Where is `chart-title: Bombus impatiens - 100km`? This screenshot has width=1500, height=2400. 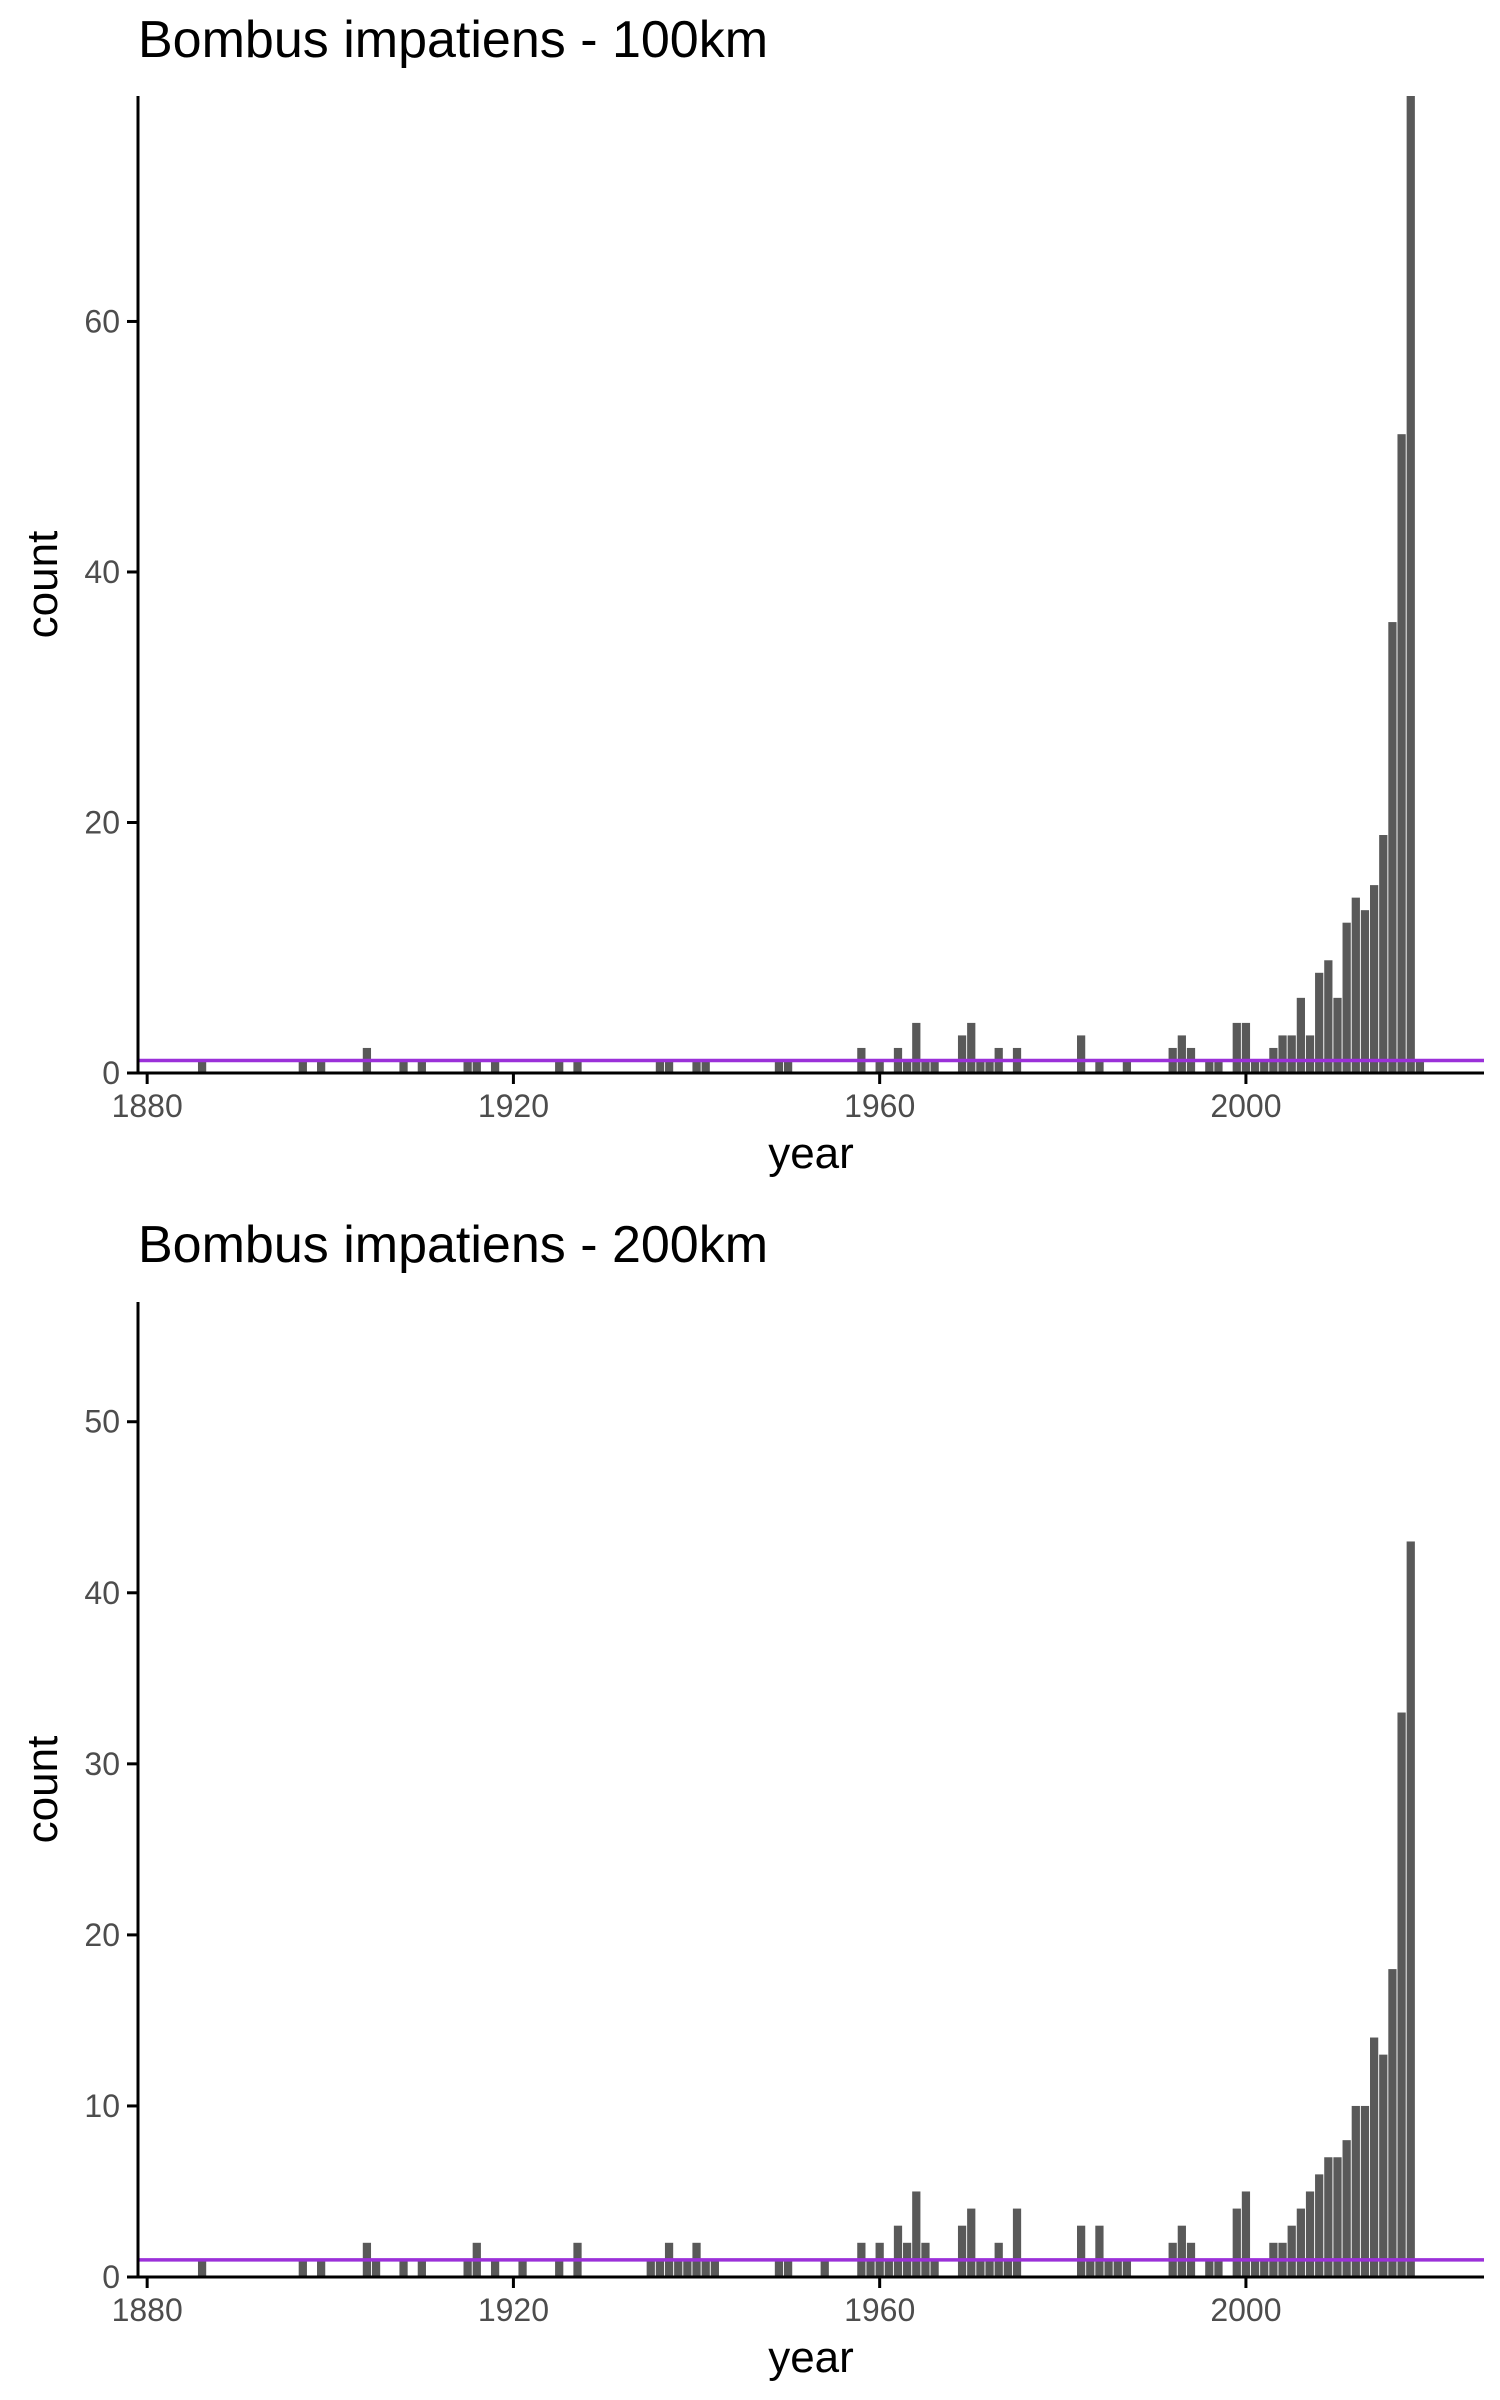 chart-title: Bombus impatiens - 100km is located at coordinates (453, 40).